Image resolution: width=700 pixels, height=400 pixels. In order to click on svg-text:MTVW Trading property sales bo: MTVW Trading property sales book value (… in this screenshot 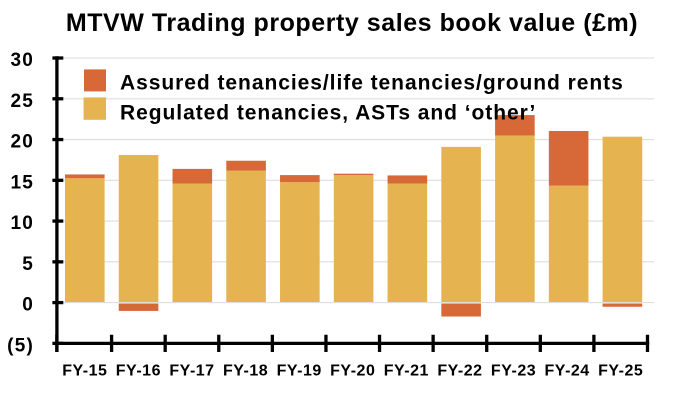, I will do `click(352, 23)`.